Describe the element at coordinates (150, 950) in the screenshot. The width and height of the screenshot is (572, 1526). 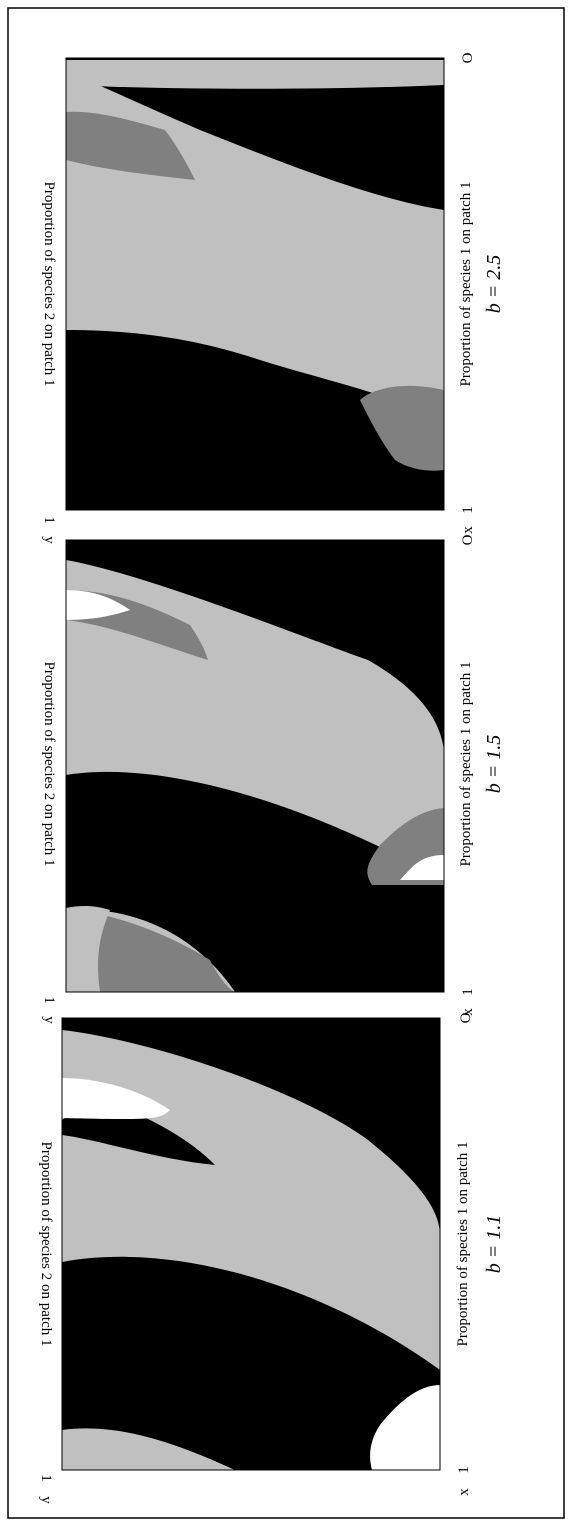
I see `region-dark-gray-bottom-right` at that location.